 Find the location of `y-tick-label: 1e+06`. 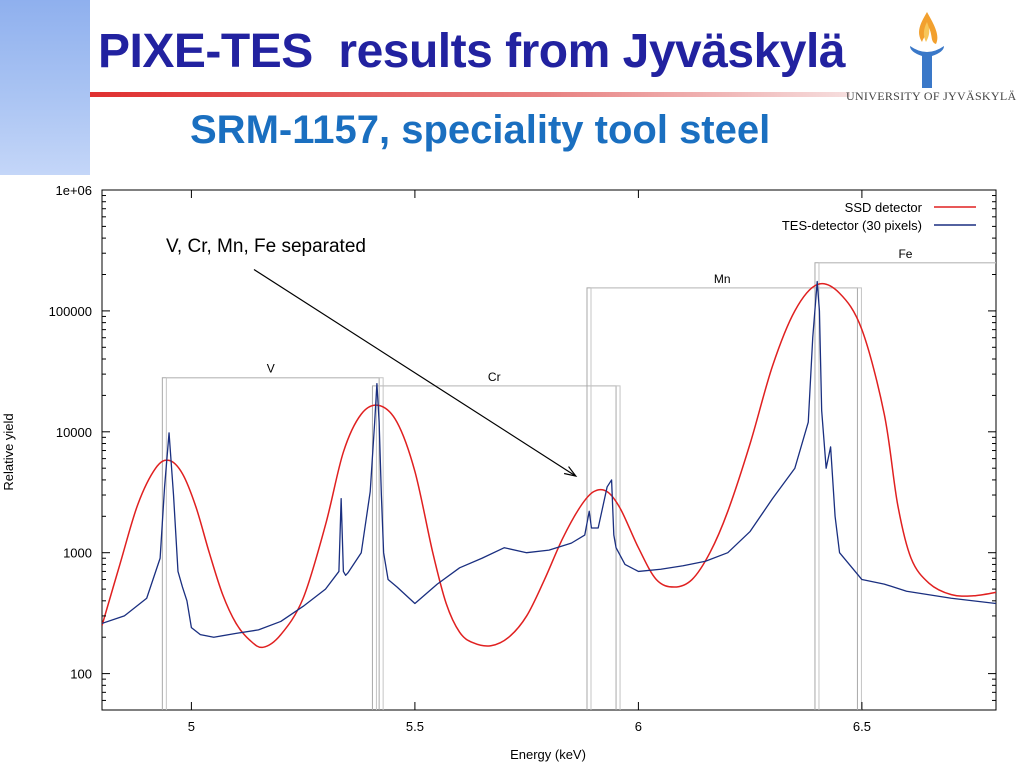

y-tick-label: 1e+06 is located at coordinates (73, 190).